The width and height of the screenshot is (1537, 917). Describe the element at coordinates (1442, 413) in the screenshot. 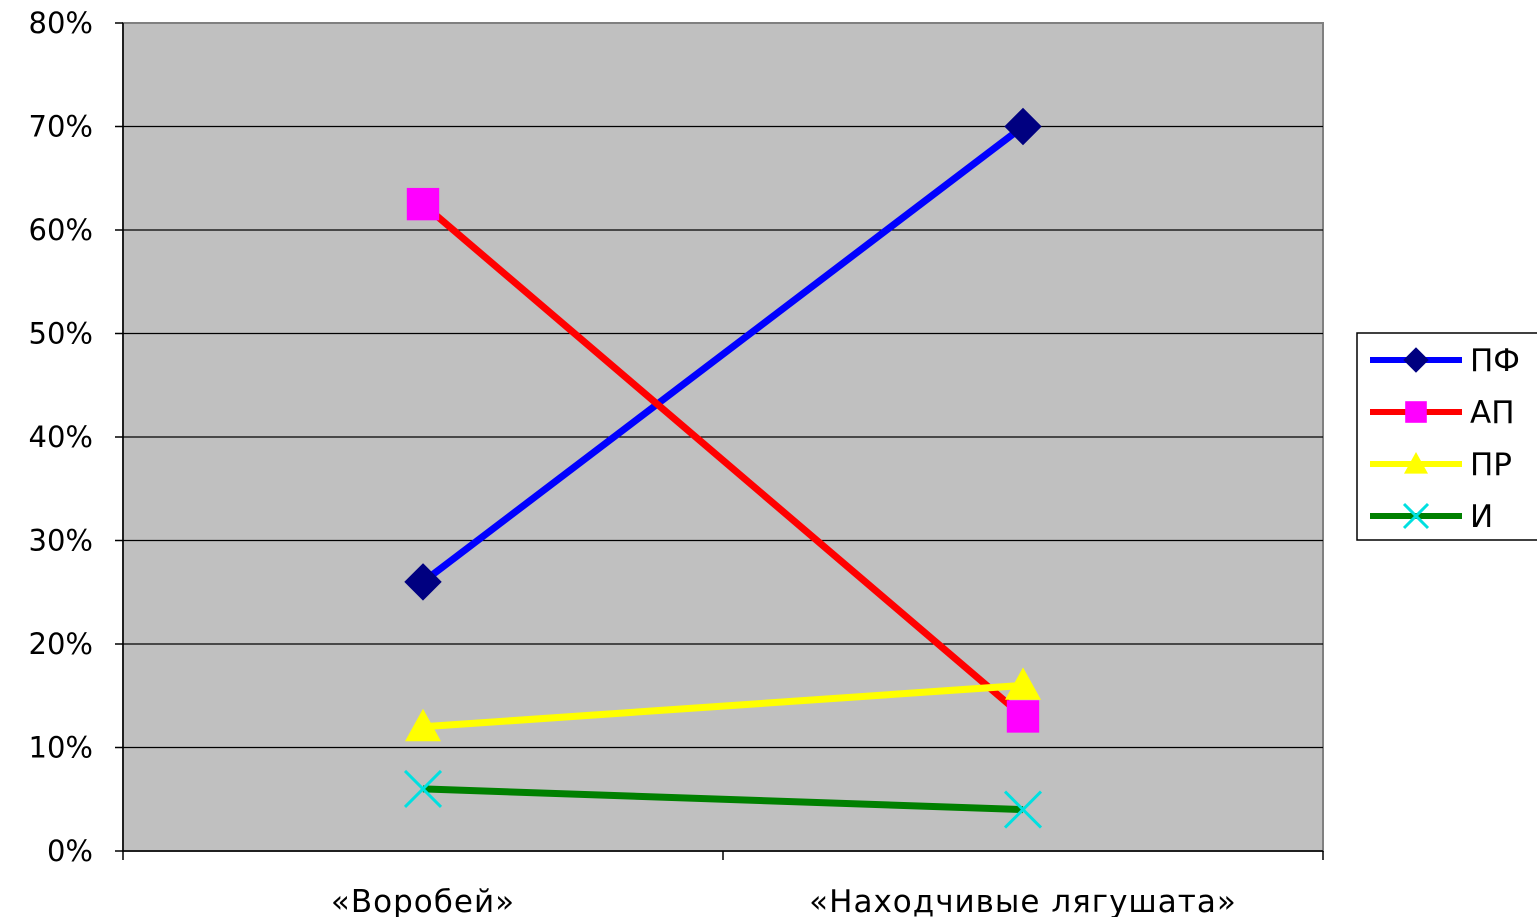

I see `legend-entry: АП` at that location.